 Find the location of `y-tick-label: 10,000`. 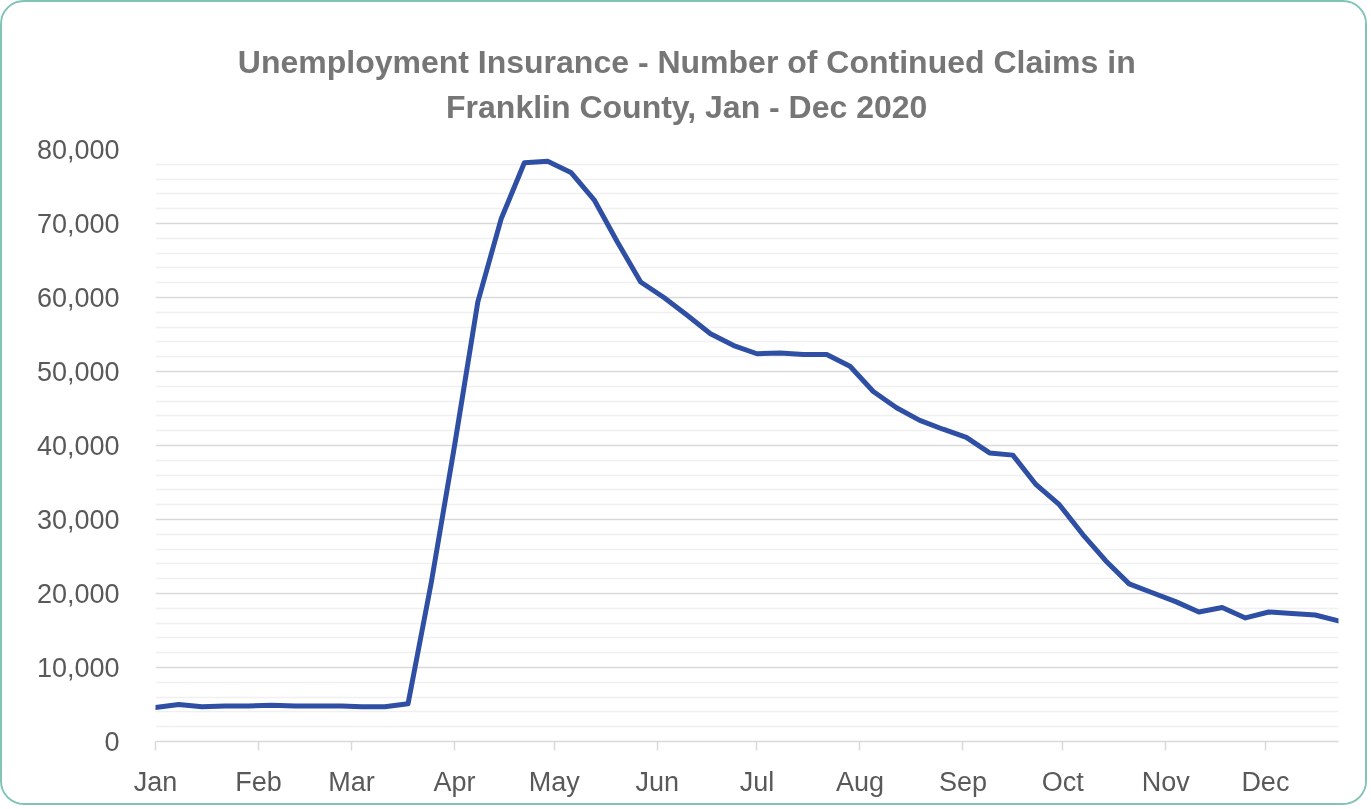

y-tick-label: 10,000 is located at coordinates (78, 668).